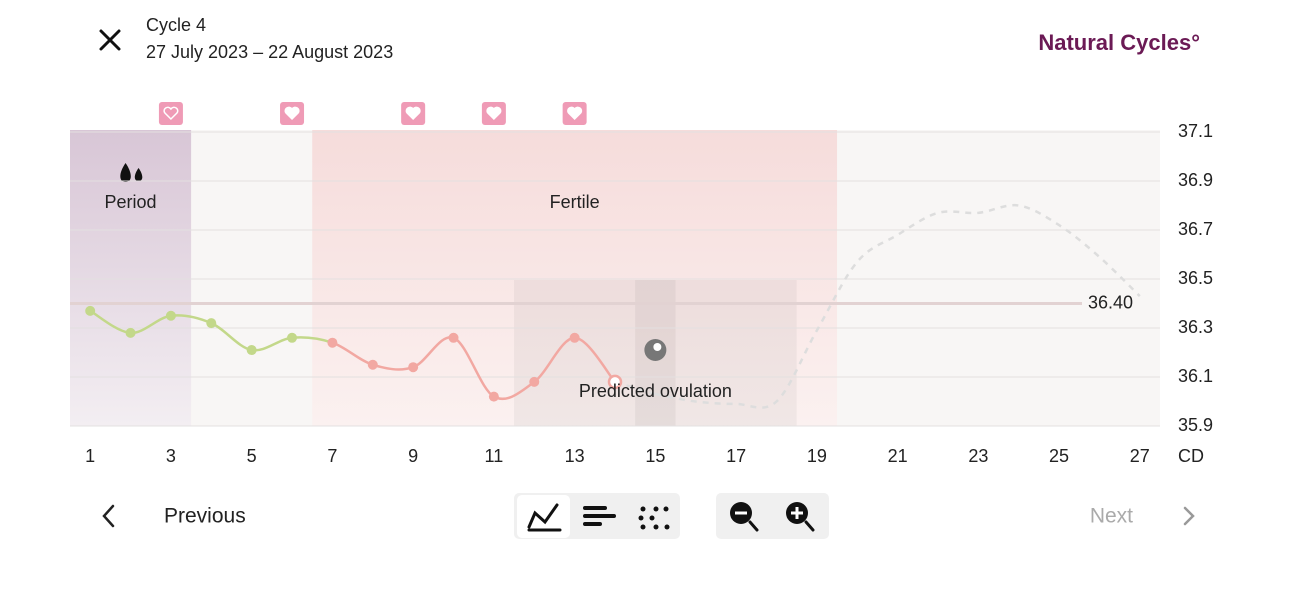 This screenshot has width=1300, height=605. Describe the element at coordinates (1189, 516) in the screenshot. I see `chevron-right` at that location.